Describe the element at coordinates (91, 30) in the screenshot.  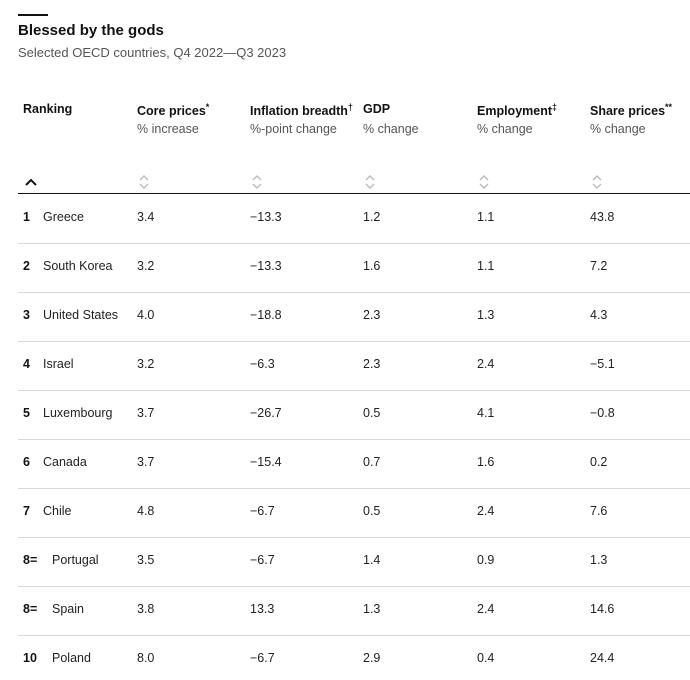
I see `chart-title: Blessed by the gods` at that location.